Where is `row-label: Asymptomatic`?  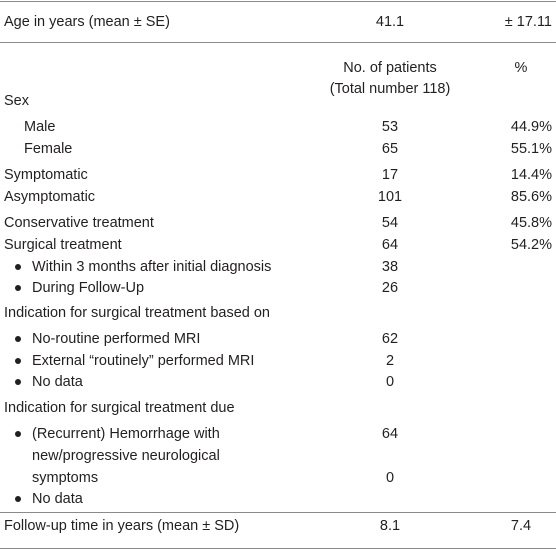 row-label: Asymptomatic is located at coordinates (50, 197).